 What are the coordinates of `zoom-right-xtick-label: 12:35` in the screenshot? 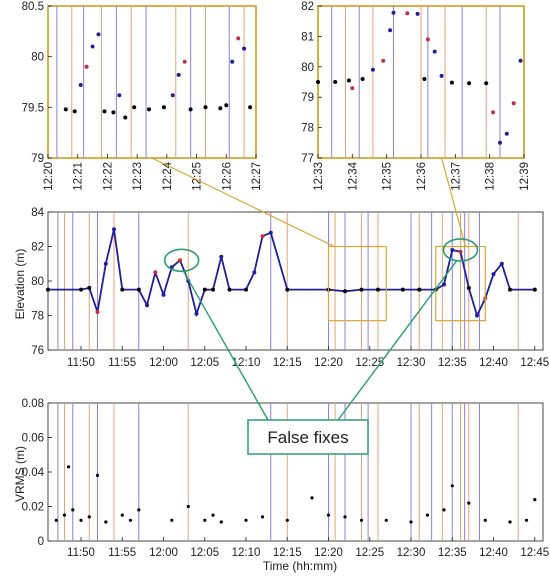 It's located at (388, 176).